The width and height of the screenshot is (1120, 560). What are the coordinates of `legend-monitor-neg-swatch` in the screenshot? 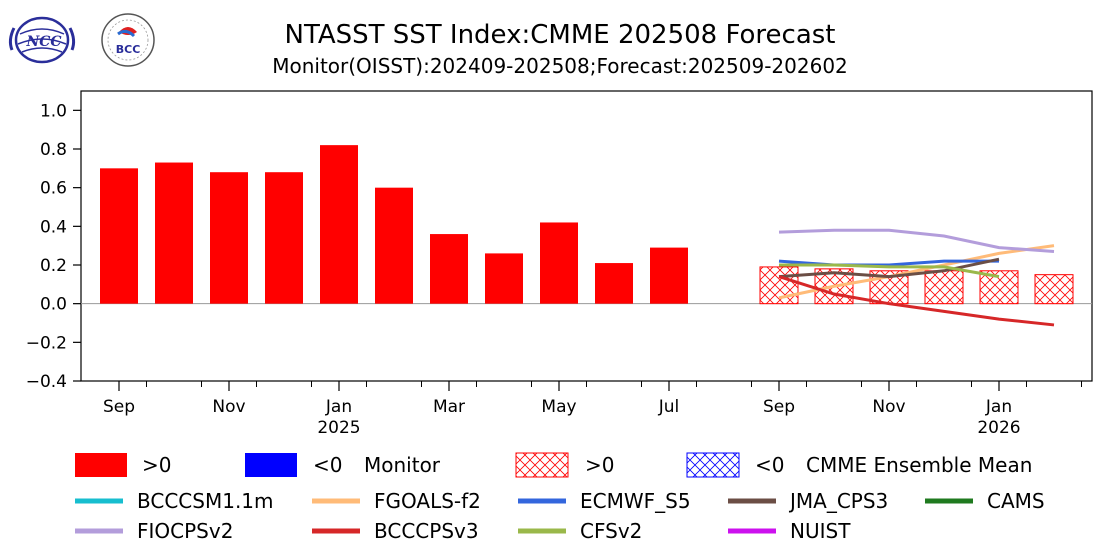 It's located at (271, 465).